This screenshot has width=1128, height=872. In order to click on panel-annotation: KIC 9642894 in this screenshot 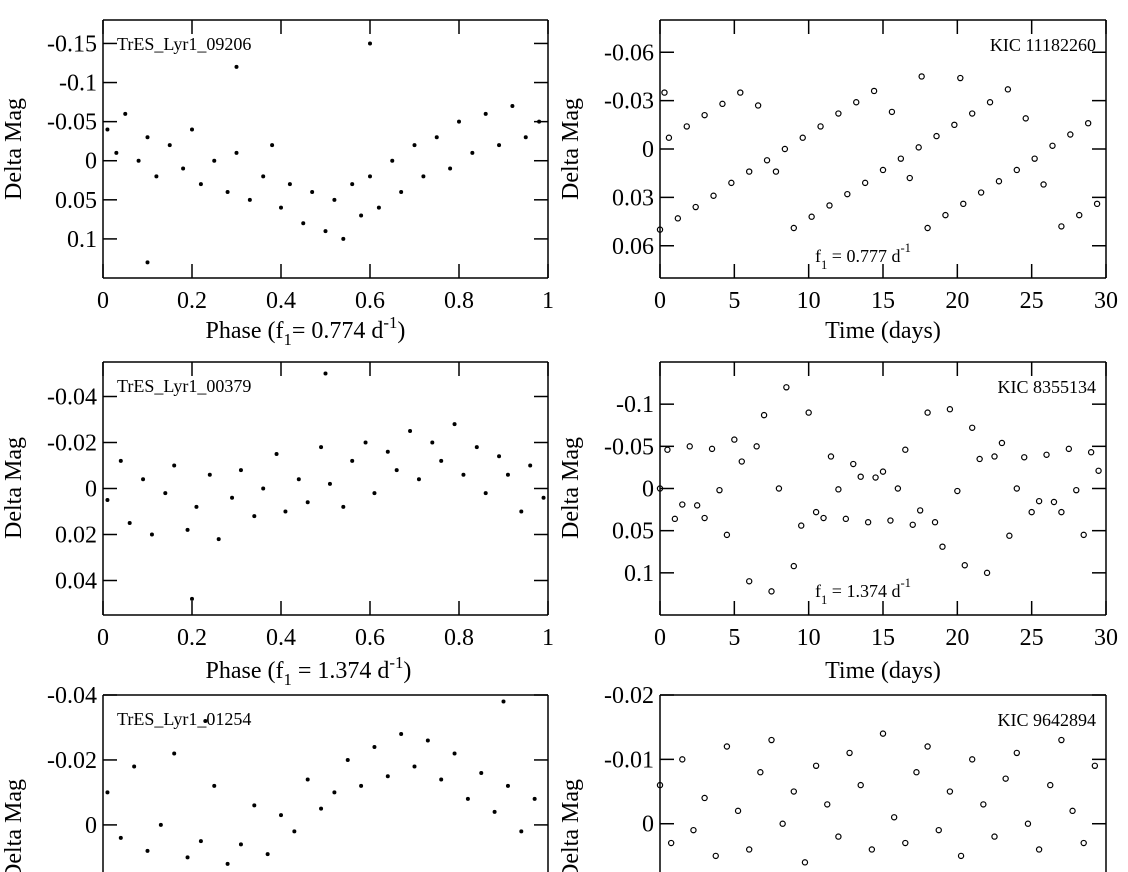, I will do `click(1047, 720)`.